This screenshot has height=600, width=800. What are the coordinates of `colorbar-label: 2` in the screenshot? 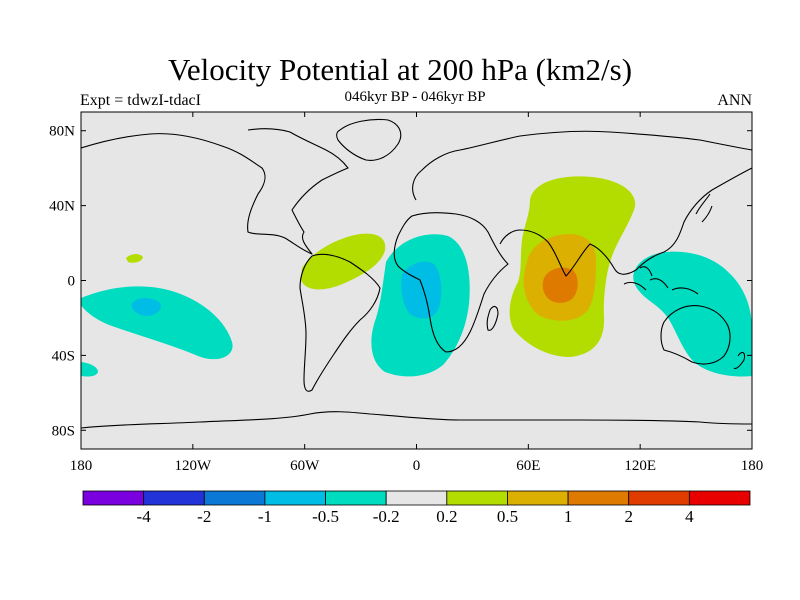 It's located at (628, 516).